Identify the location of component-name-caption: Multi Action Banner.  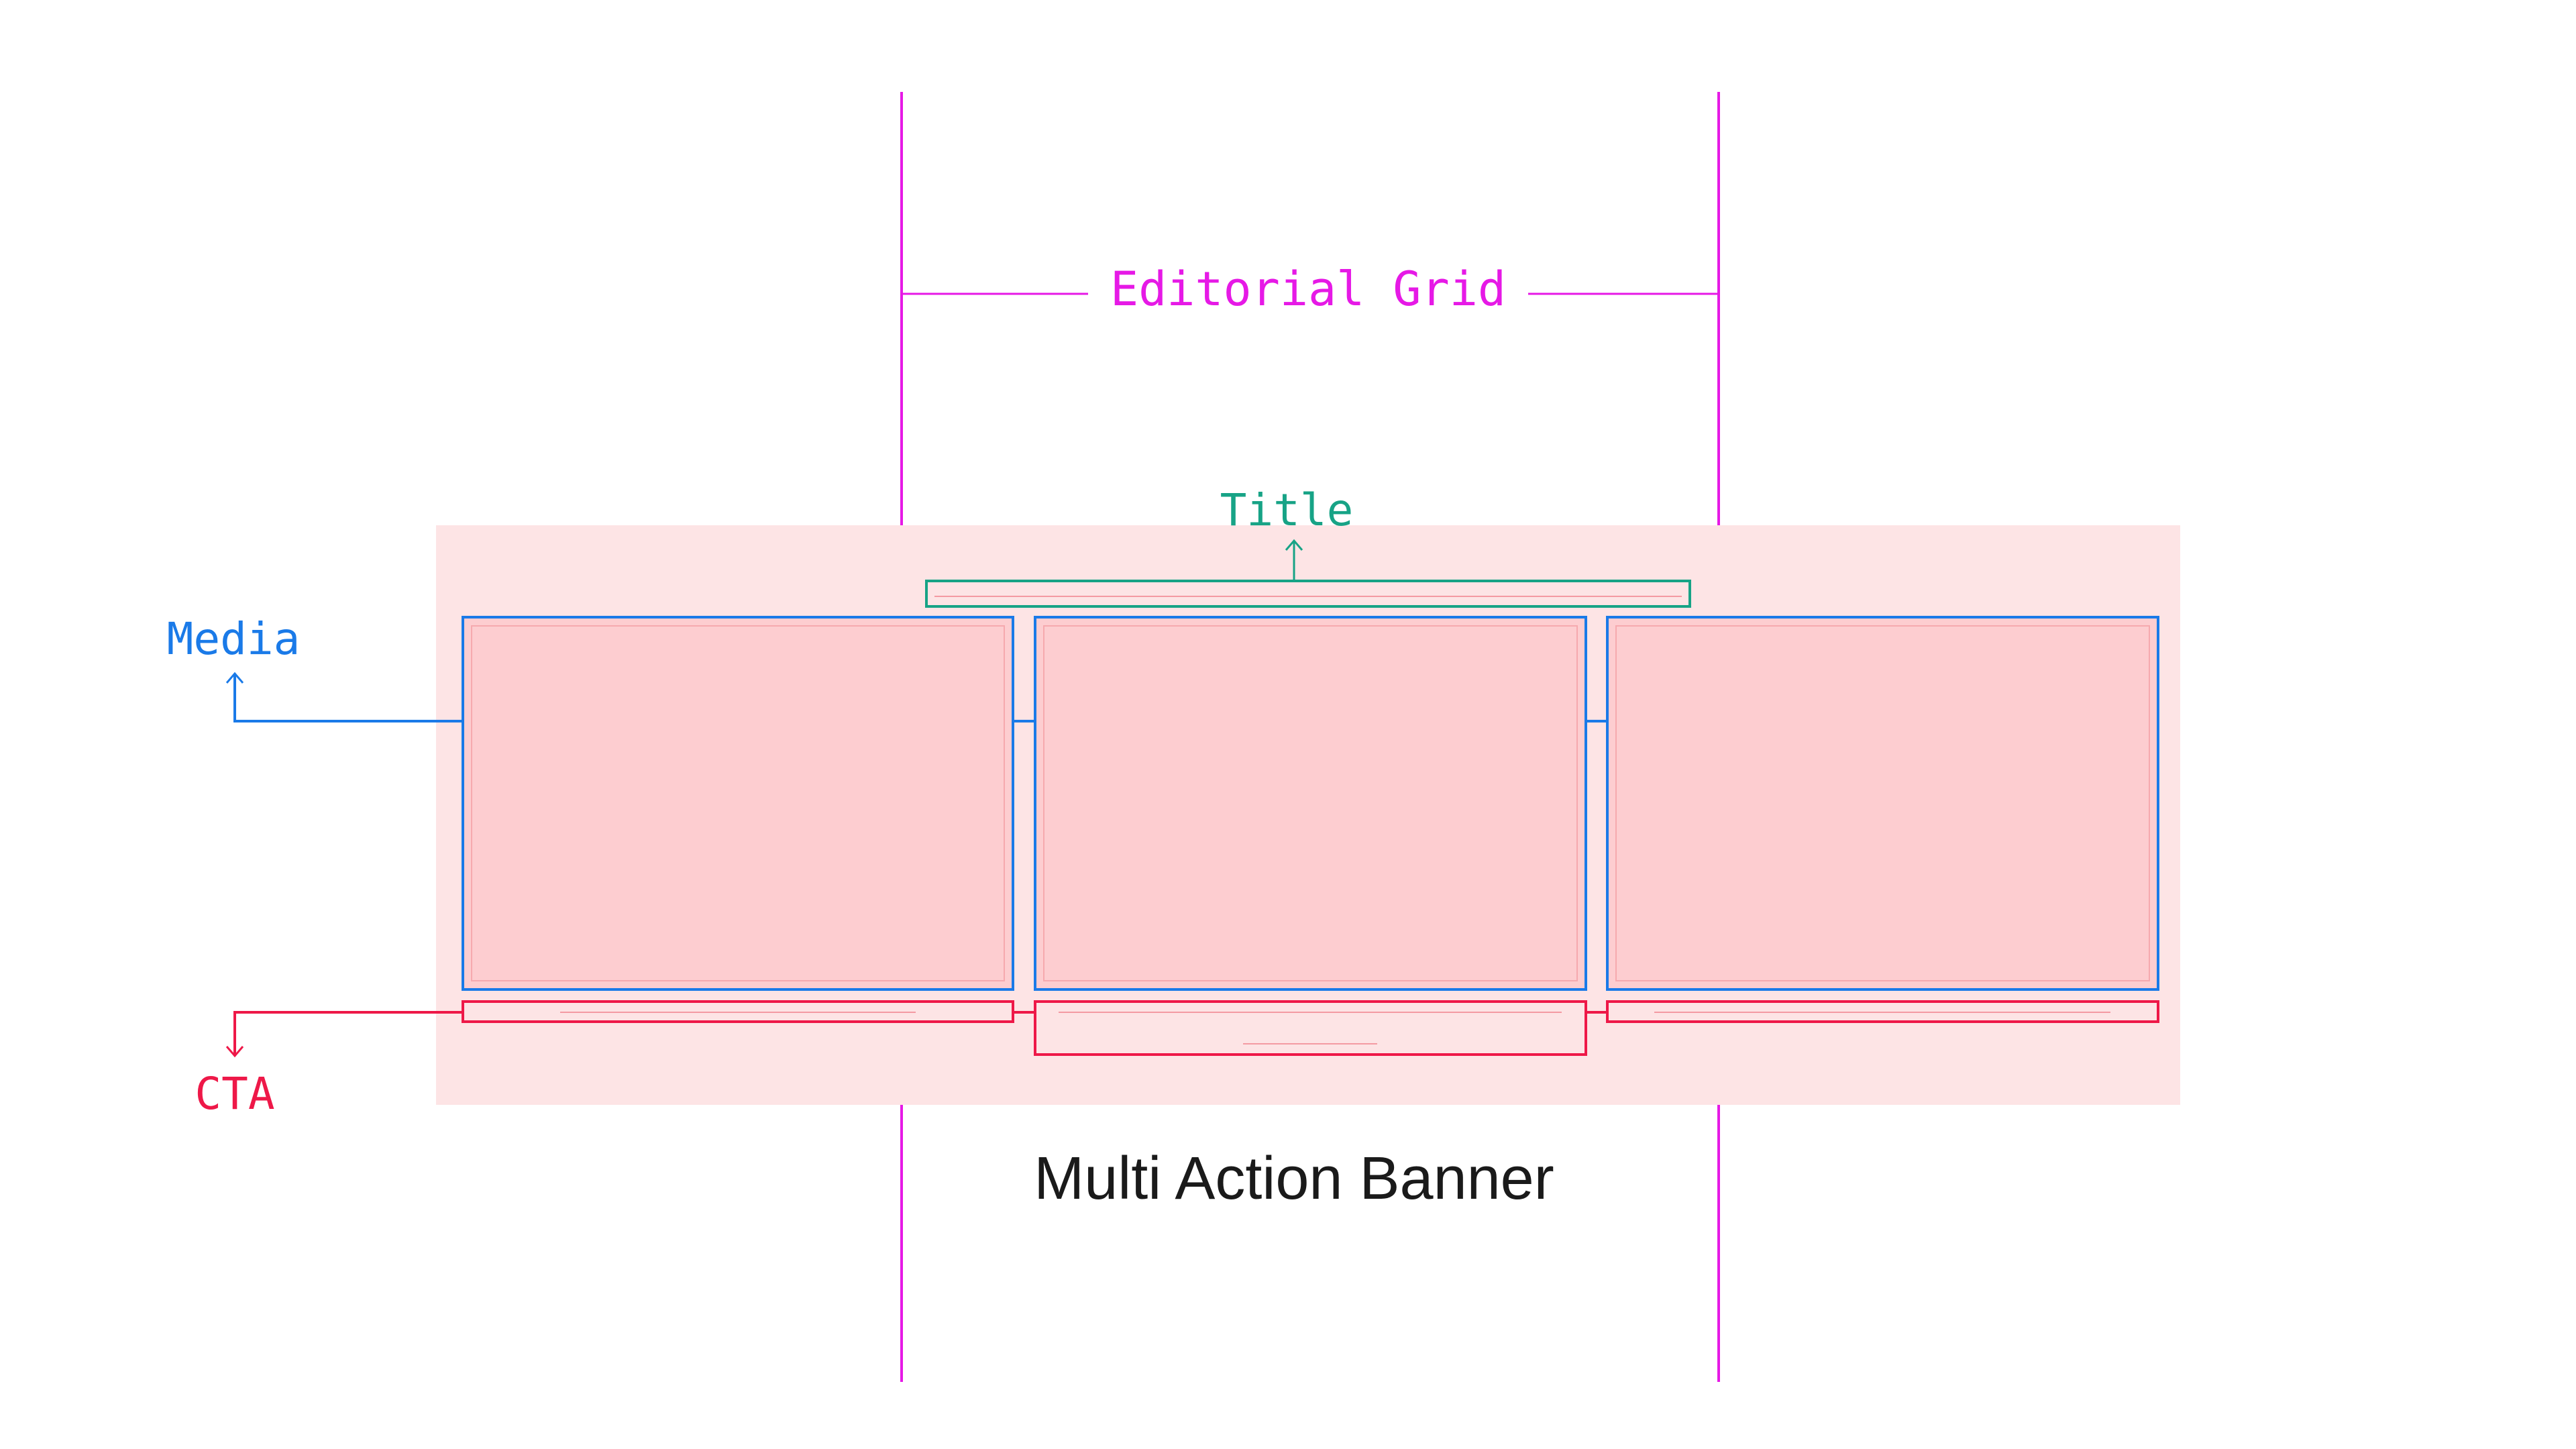
(1294, 1178).